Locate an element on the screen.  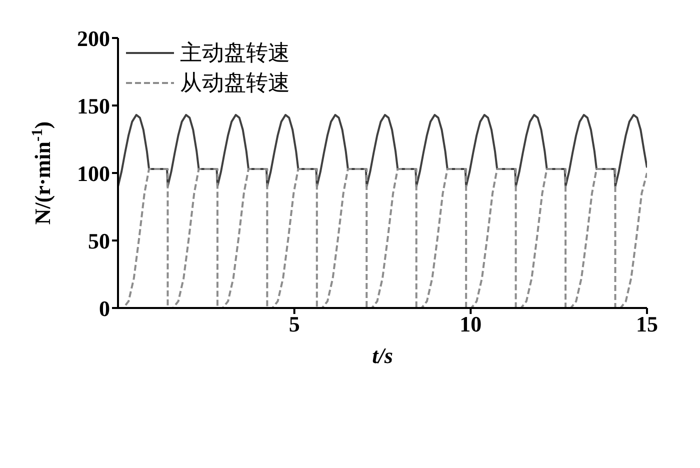
x-tick-label: 10 is located at coordinates (471, 324).